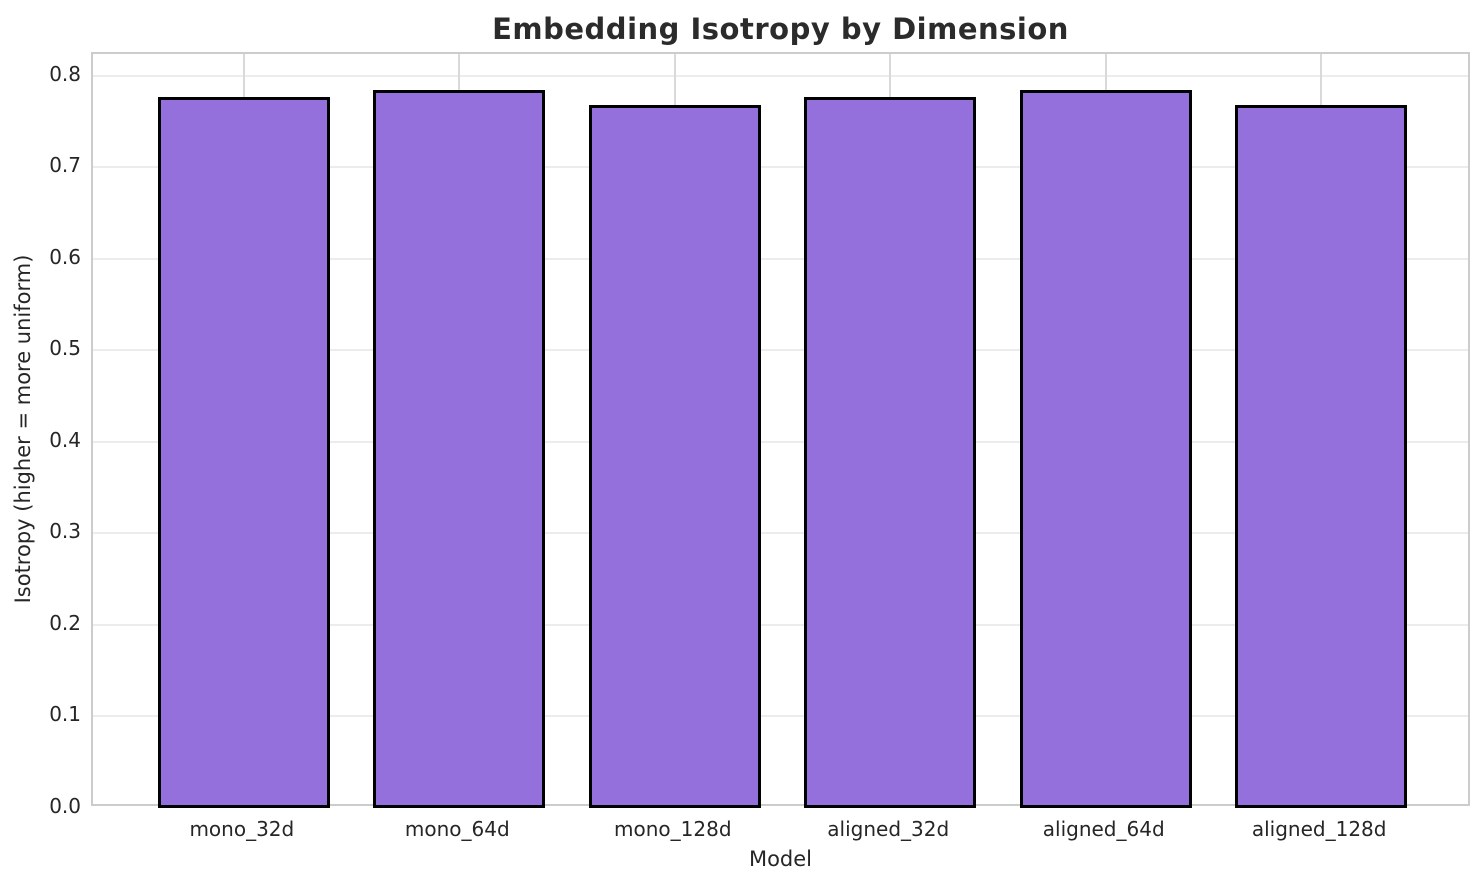 This screenshot has height=885, width=1484. I want to click on x-tick-label-mono_64d: mono_64d, so click(457, 829).